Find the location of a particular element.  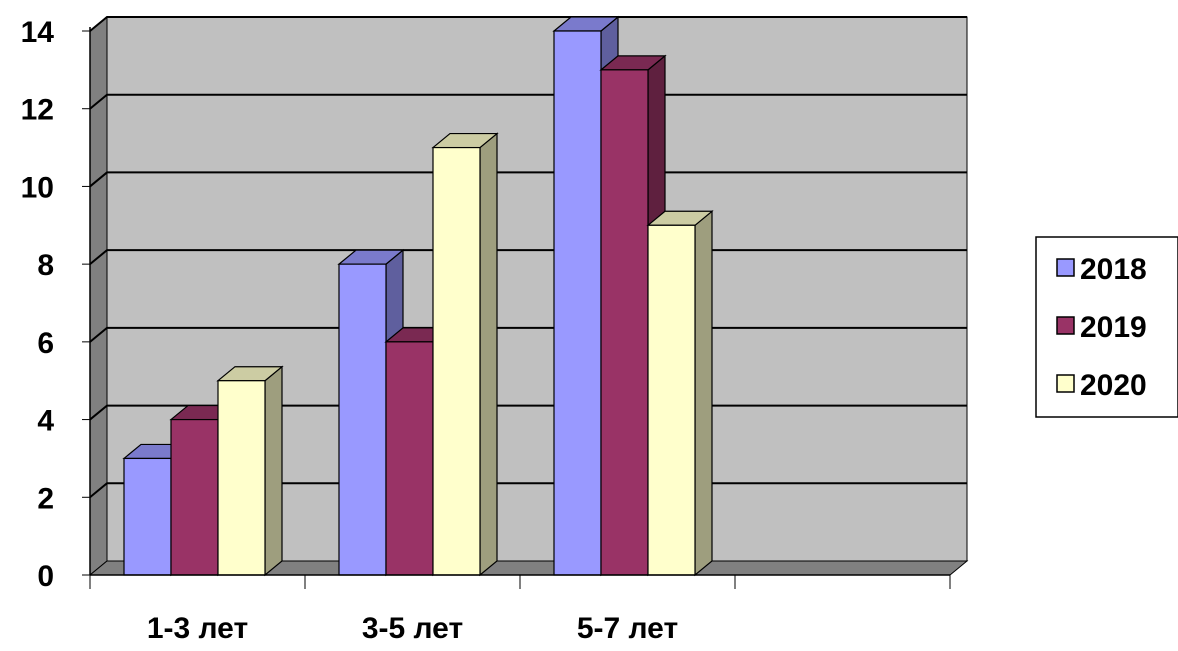

legend-item: 2019 is located at coordinates (1101, 327).